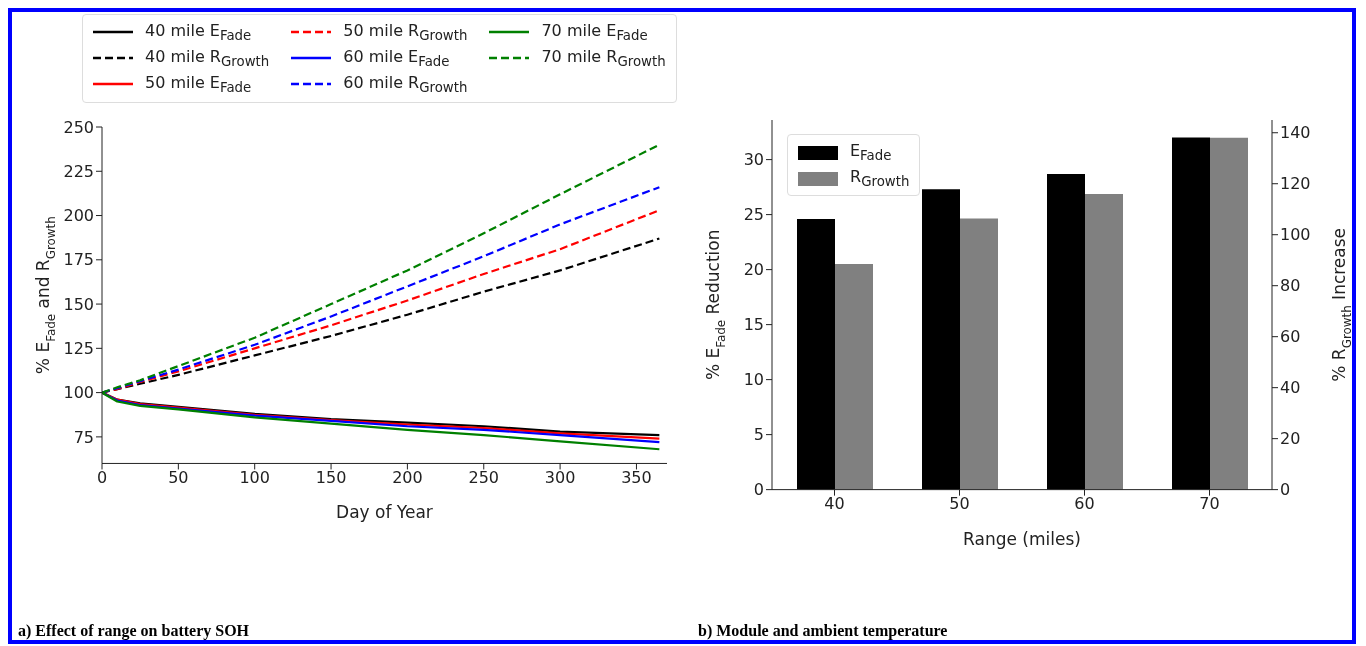  Describe the element at coordinates (753, 380) in the screenshot. I see `y-tick-label: 10` at that location.